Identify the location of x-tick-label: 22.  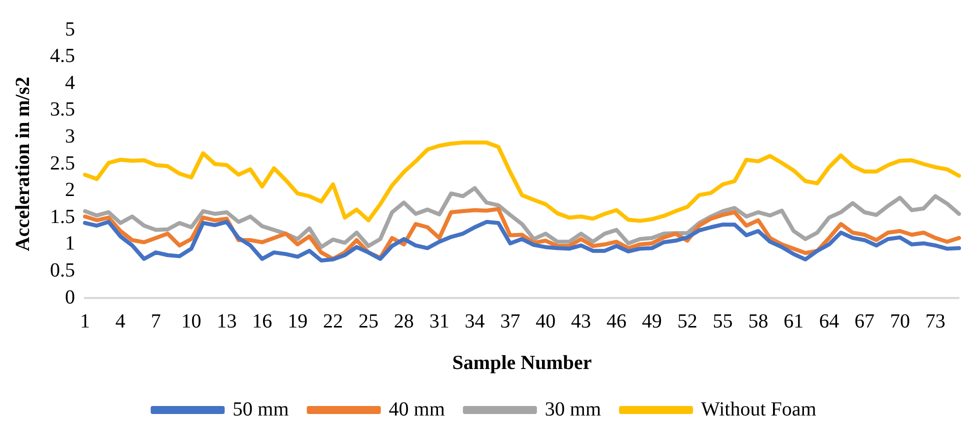
(333, 321).